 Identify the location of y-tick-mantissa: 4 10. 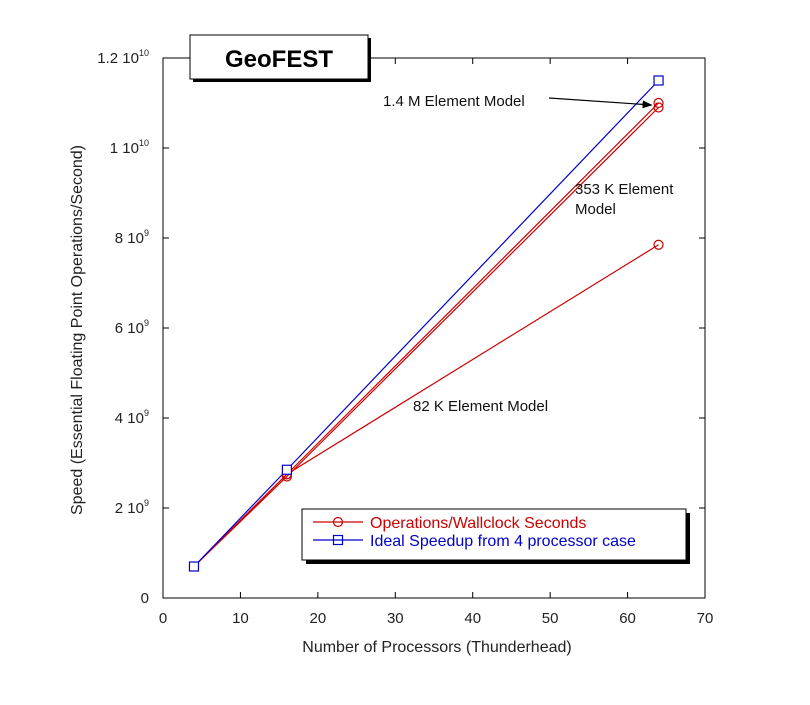
(129, 418).